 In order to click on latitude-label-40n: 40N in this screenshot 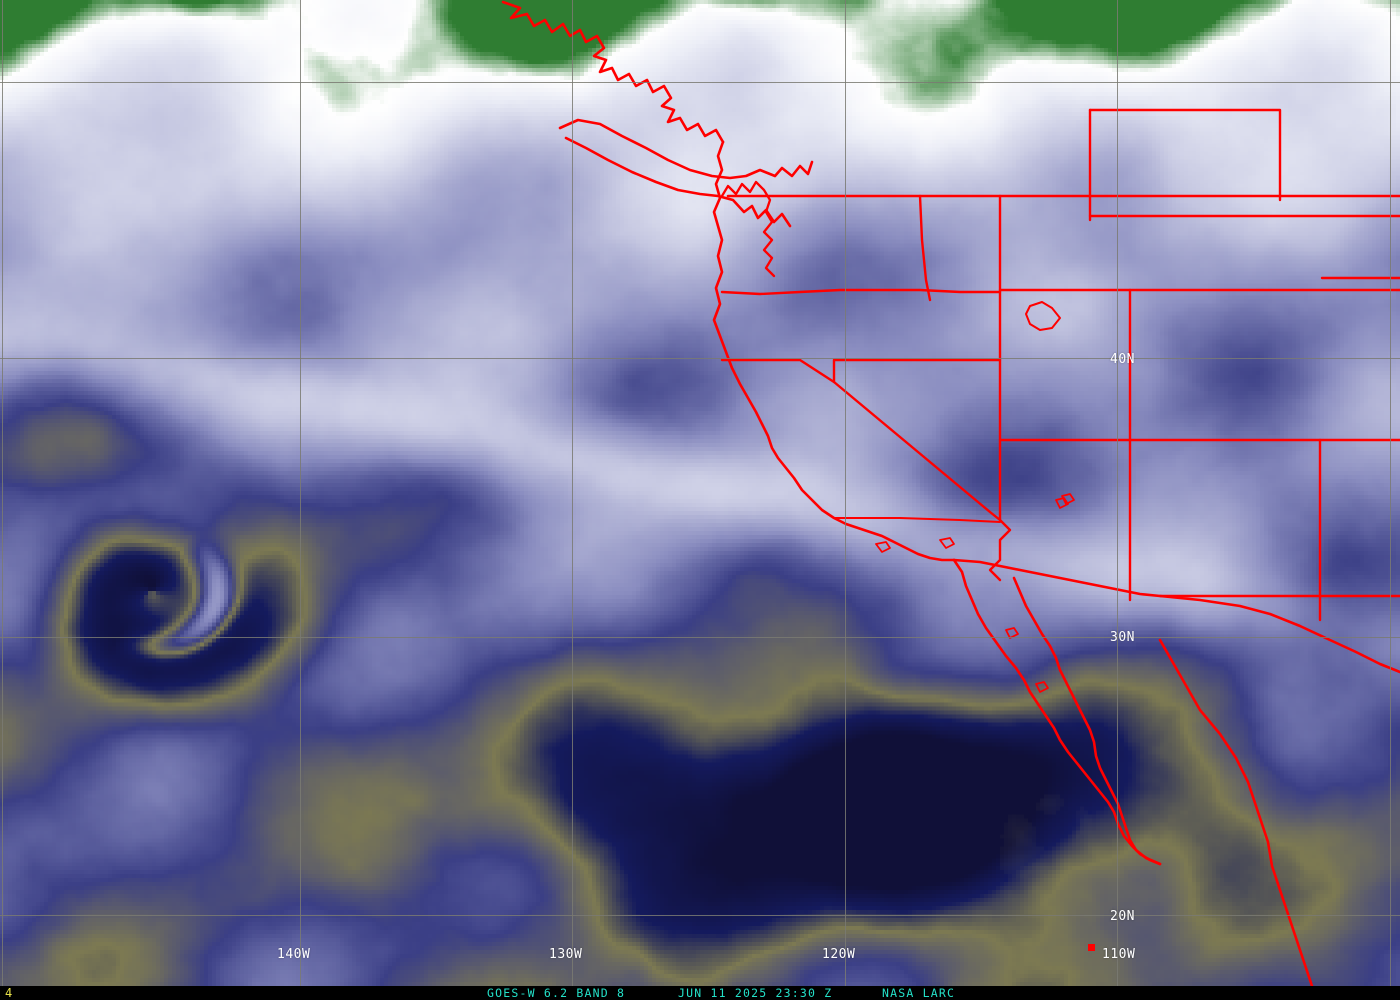, I will do `click(1122, 359)`.